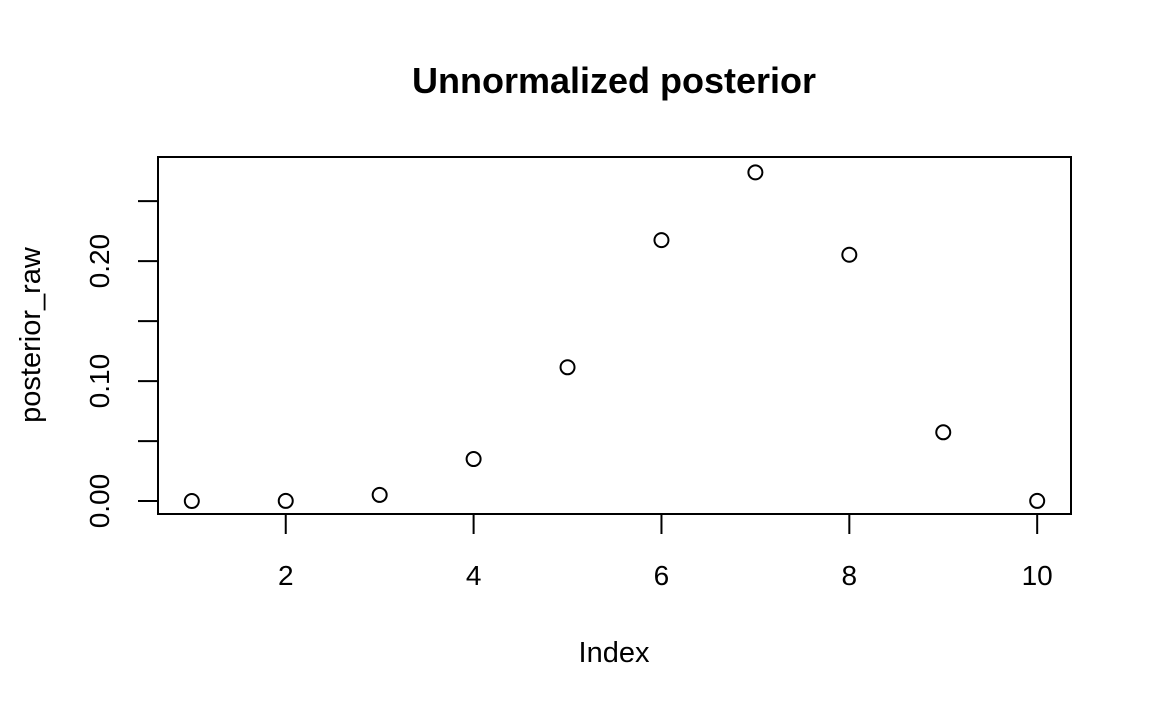  I want to click on chart-title: Unnormalized posterior, so click(614, 80).